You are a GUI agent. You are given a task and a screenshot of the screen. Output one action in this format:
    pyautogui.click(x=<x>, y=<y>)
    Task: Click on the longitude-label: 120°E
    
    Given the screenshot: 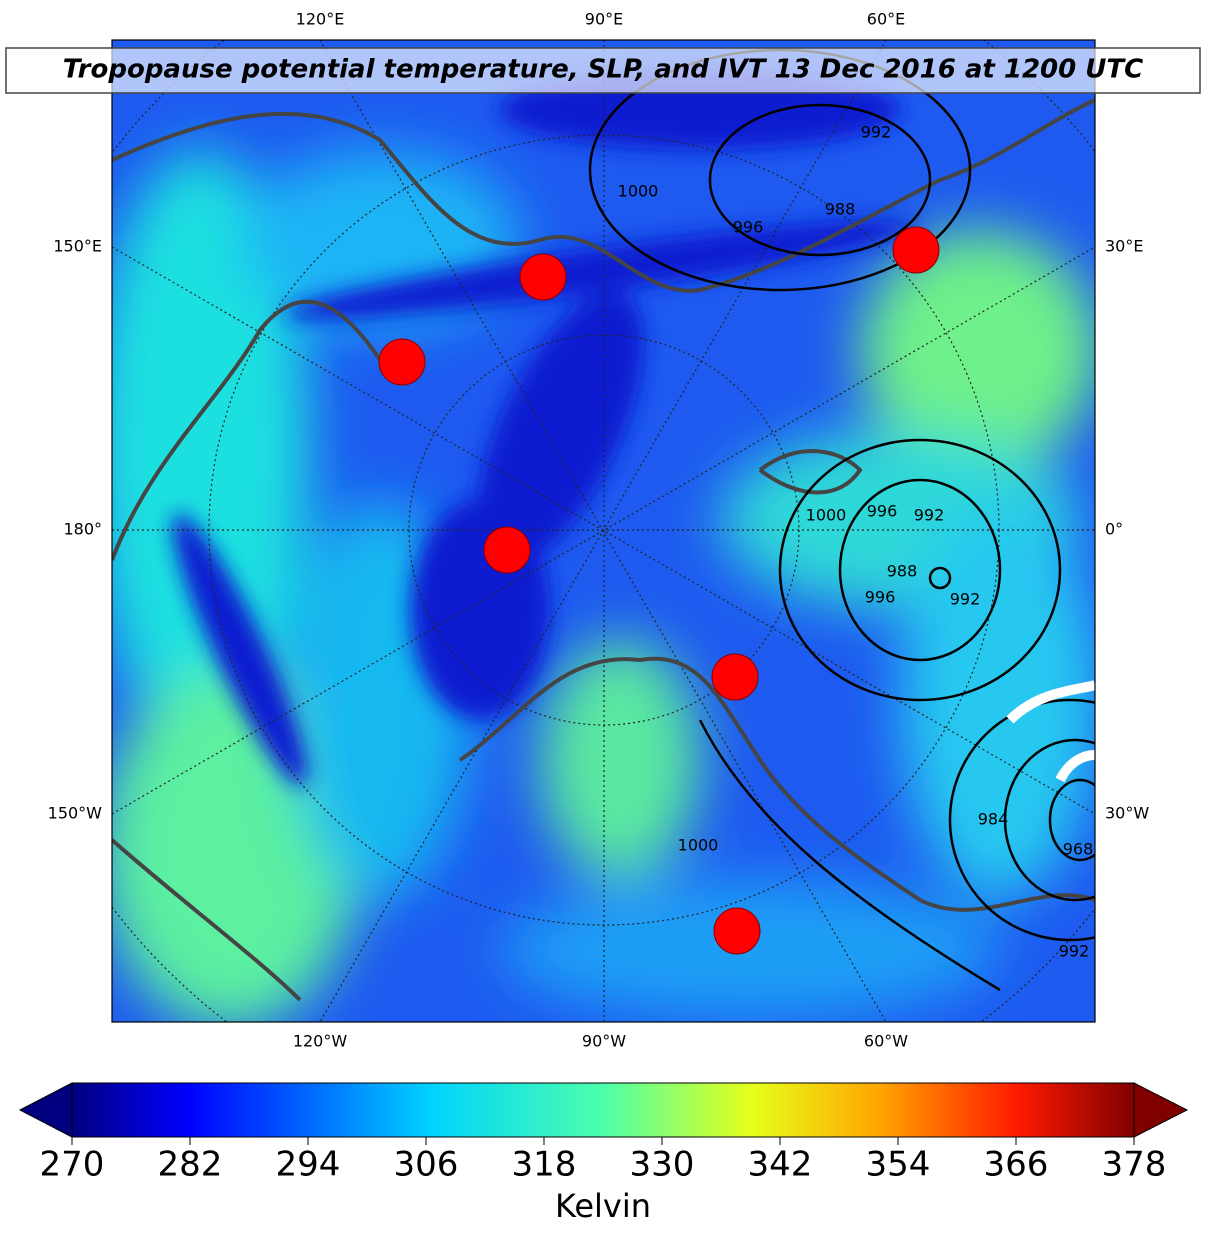 What is the action you would take?
    pyautogui.click(x=320, y=19)
    